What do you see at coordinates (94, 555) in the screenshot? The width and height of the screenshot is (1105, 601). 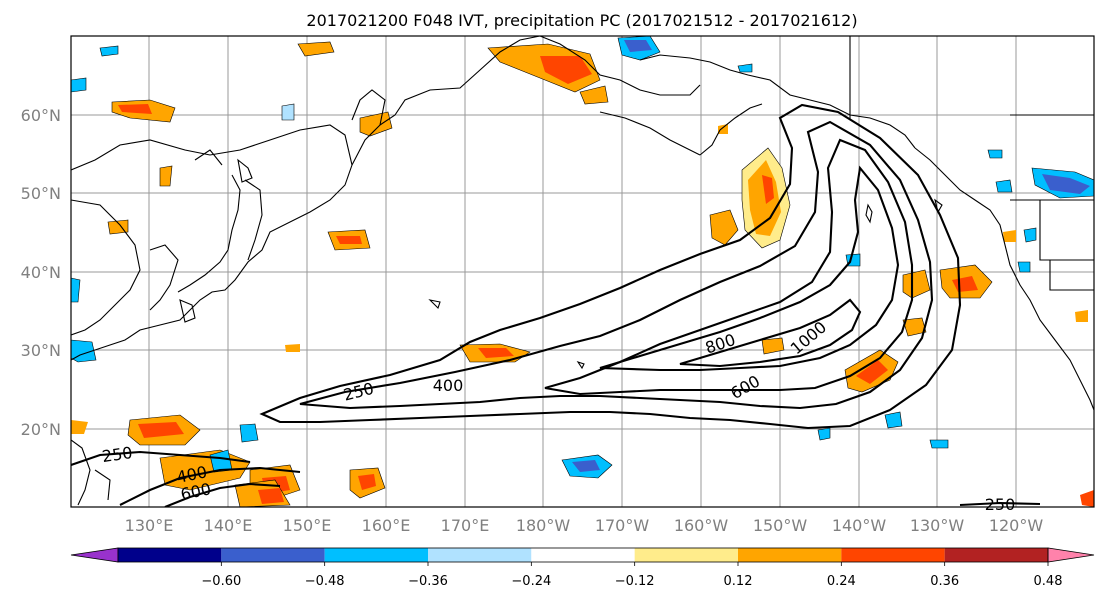 I see `colorbar-extend-low` at bounding box center [94, 555].